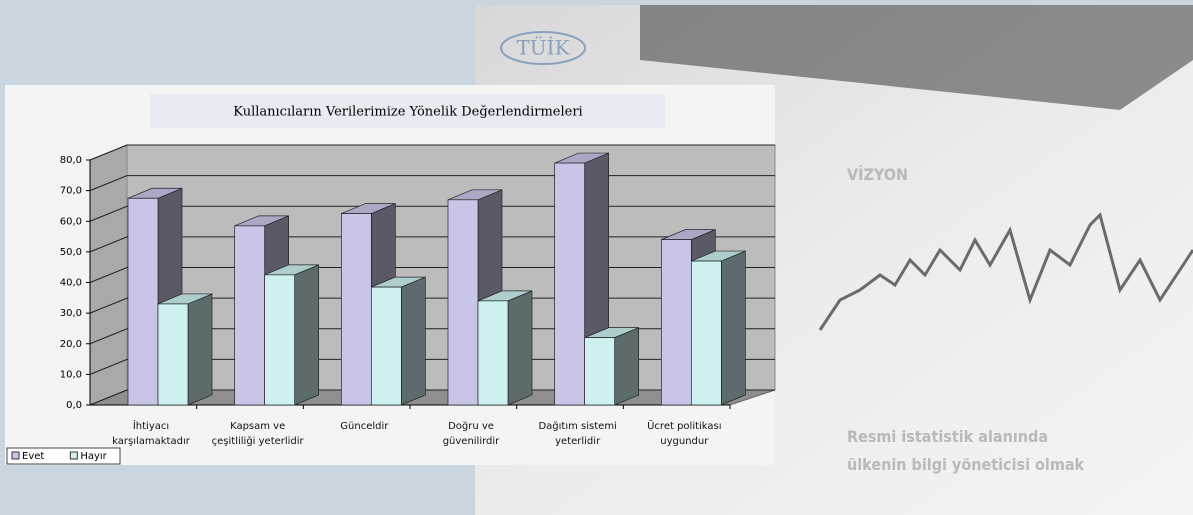 This screenshot has width=1193, height=515. I want to click on x-tick-label: Doğru ve güvenilirdir, so click(471, 434).